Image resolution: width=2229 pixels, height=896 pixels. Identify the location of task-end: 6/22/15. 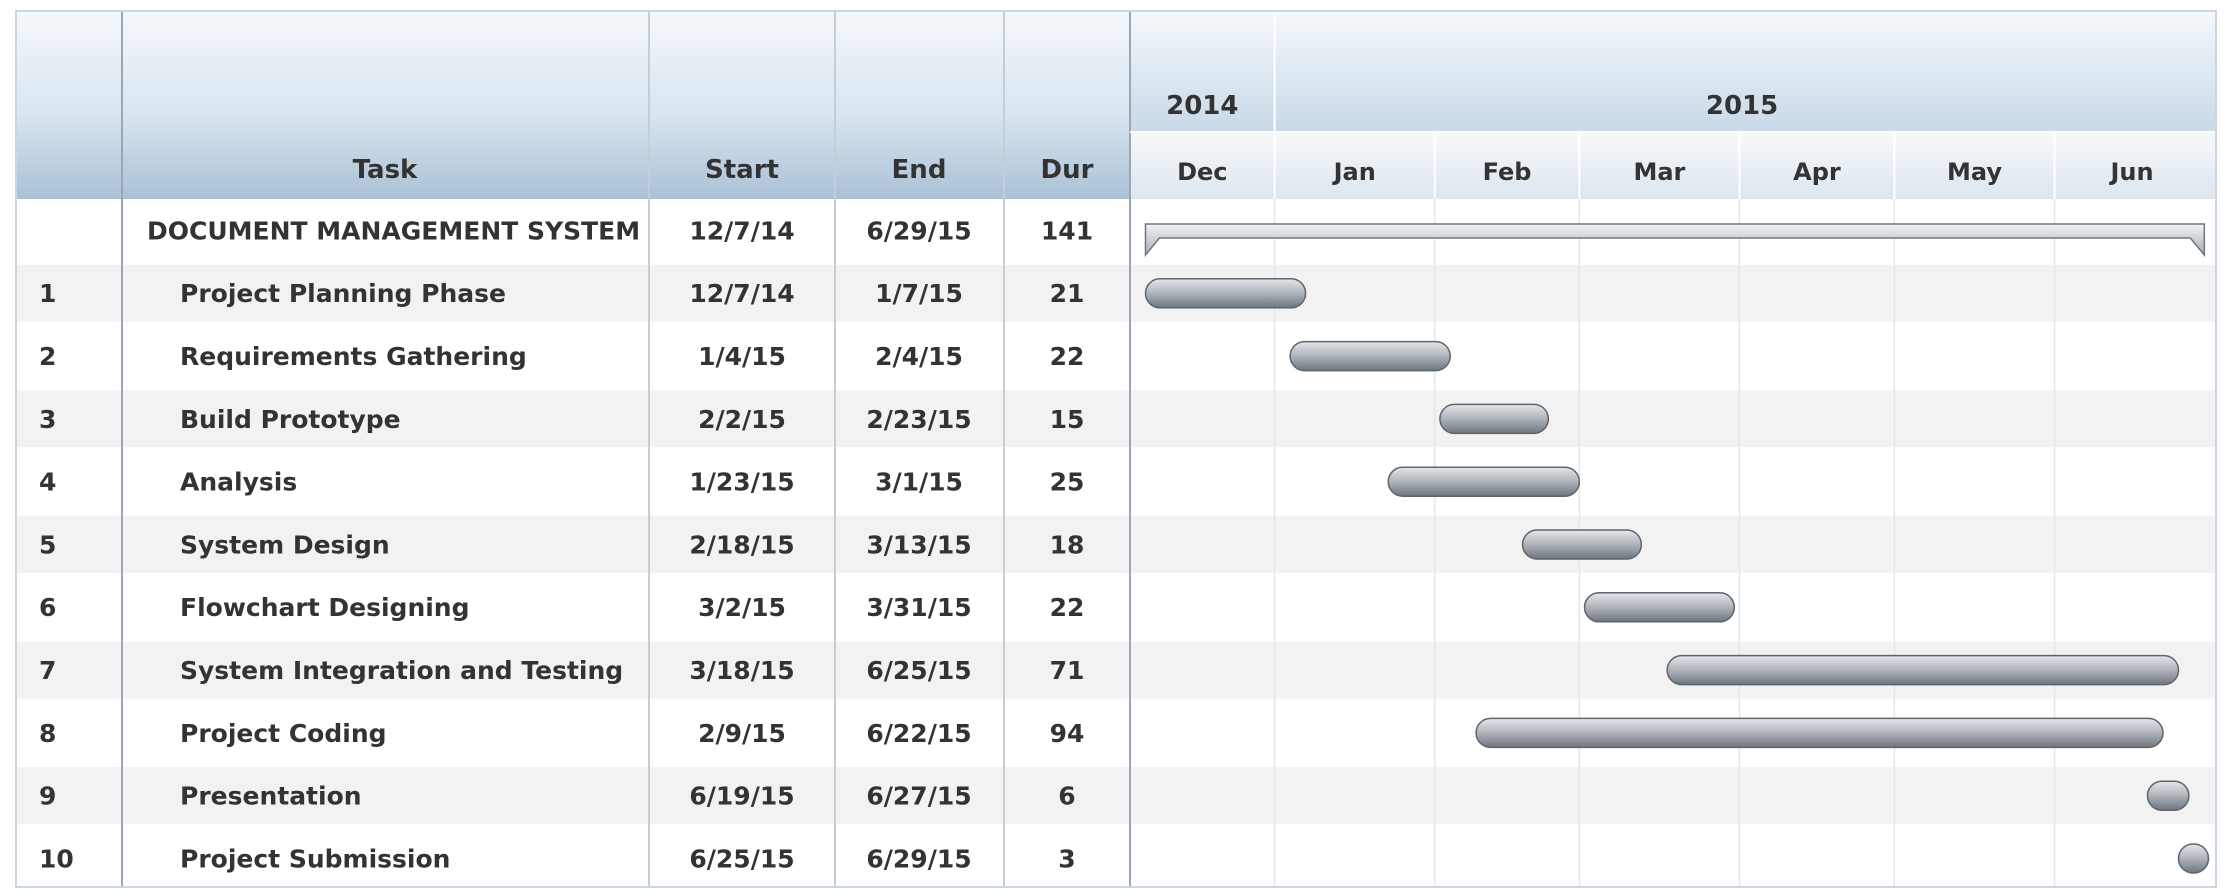
(918, 733).